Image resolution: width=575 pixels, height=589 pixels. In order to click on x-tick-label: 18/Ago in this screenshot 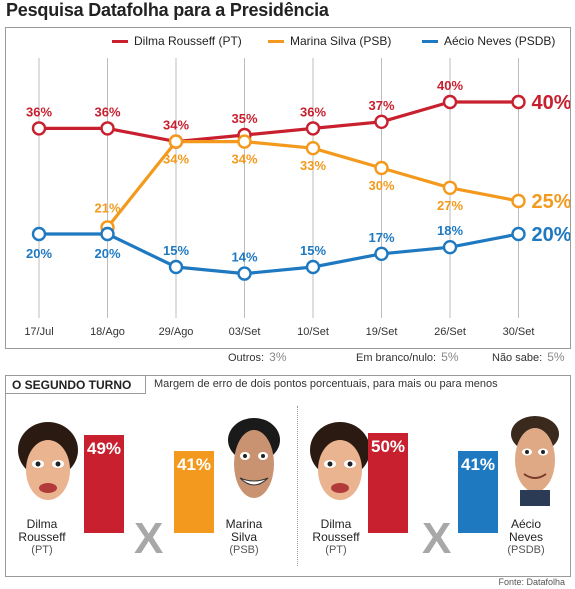, I will do `click(107, 332)`.